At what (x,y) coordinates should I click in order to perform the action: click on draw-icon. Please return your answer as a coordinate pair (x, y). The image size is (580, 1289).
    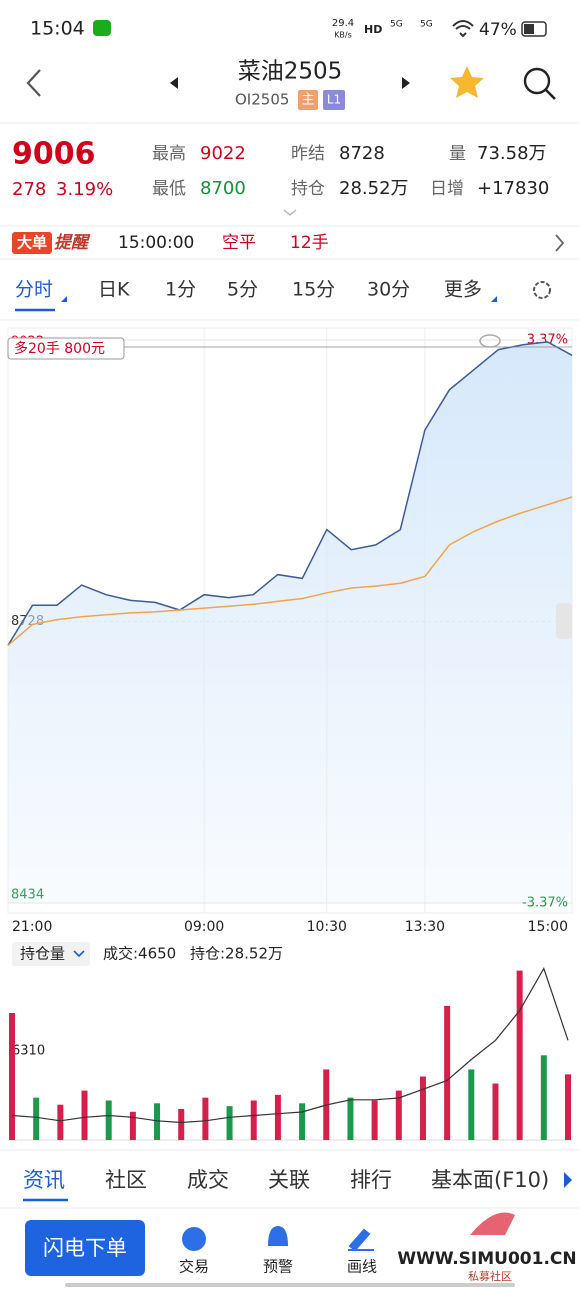
    Looking at the image, I should click on (361, 1240).